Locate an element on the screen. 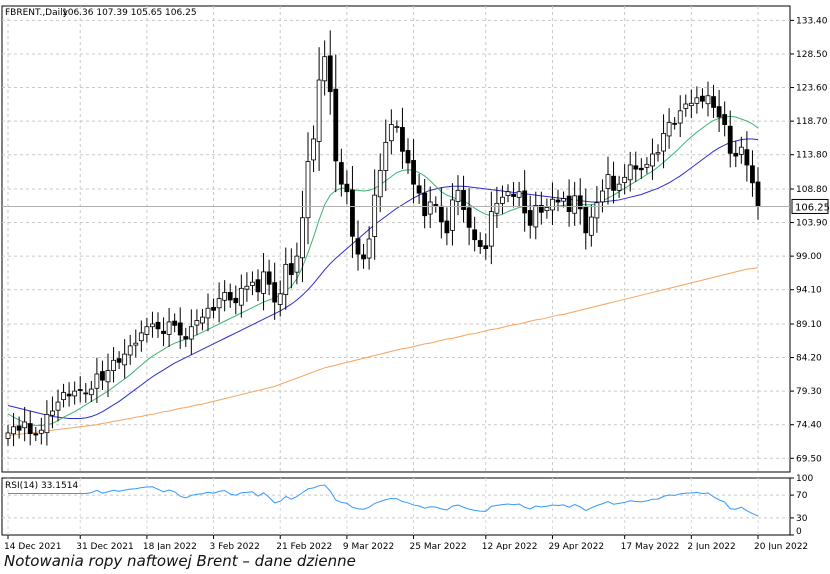 This screenshot has height=574, width=830. price-tick-label: 74.40 is located at coordinates (809, 426).